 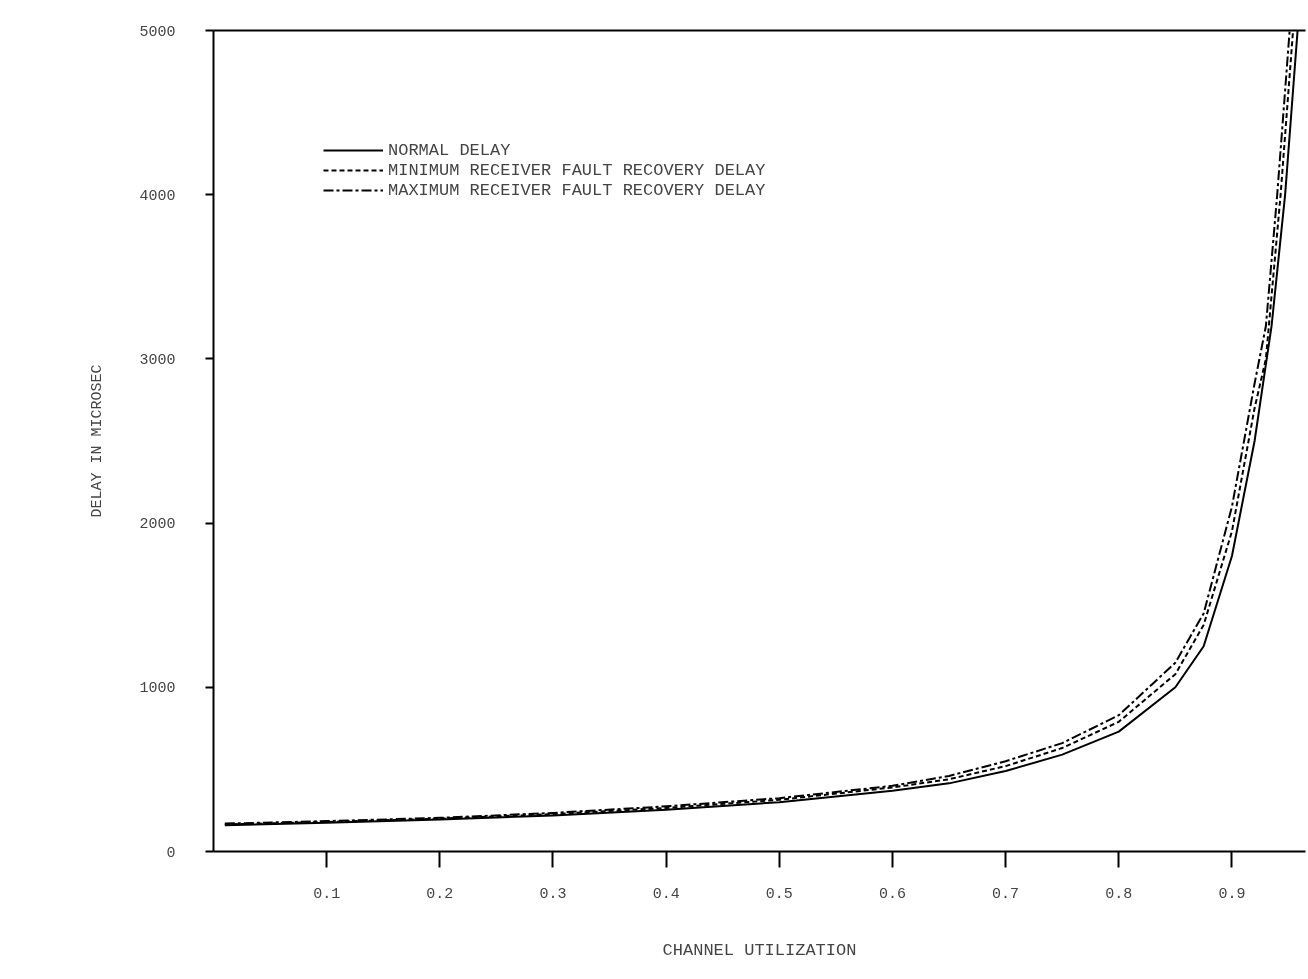 What do you see at coordinates (440, 894) in the screenshot?
I see `x-tick-label: 0.2` at bounding box center [440, 894].